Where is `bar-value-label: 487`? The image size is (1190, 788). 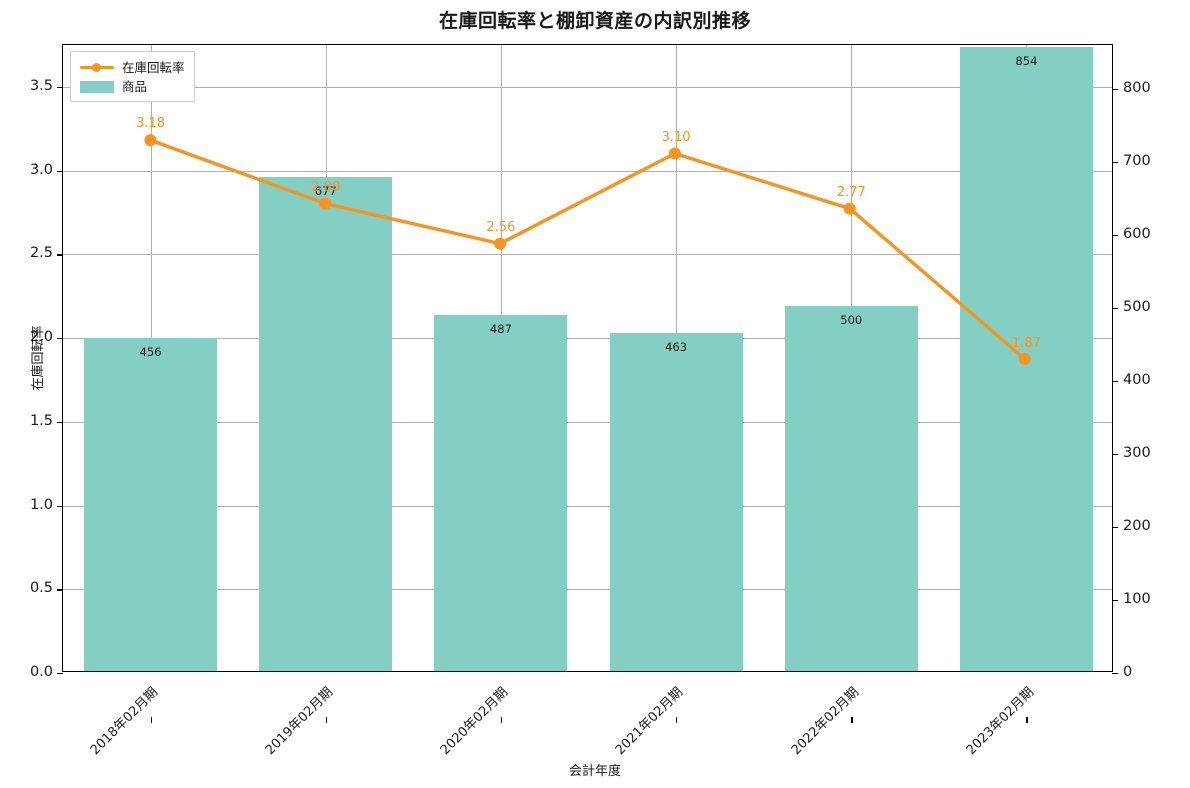 bar-value-label: 487 is located at coordinates (500, 329).